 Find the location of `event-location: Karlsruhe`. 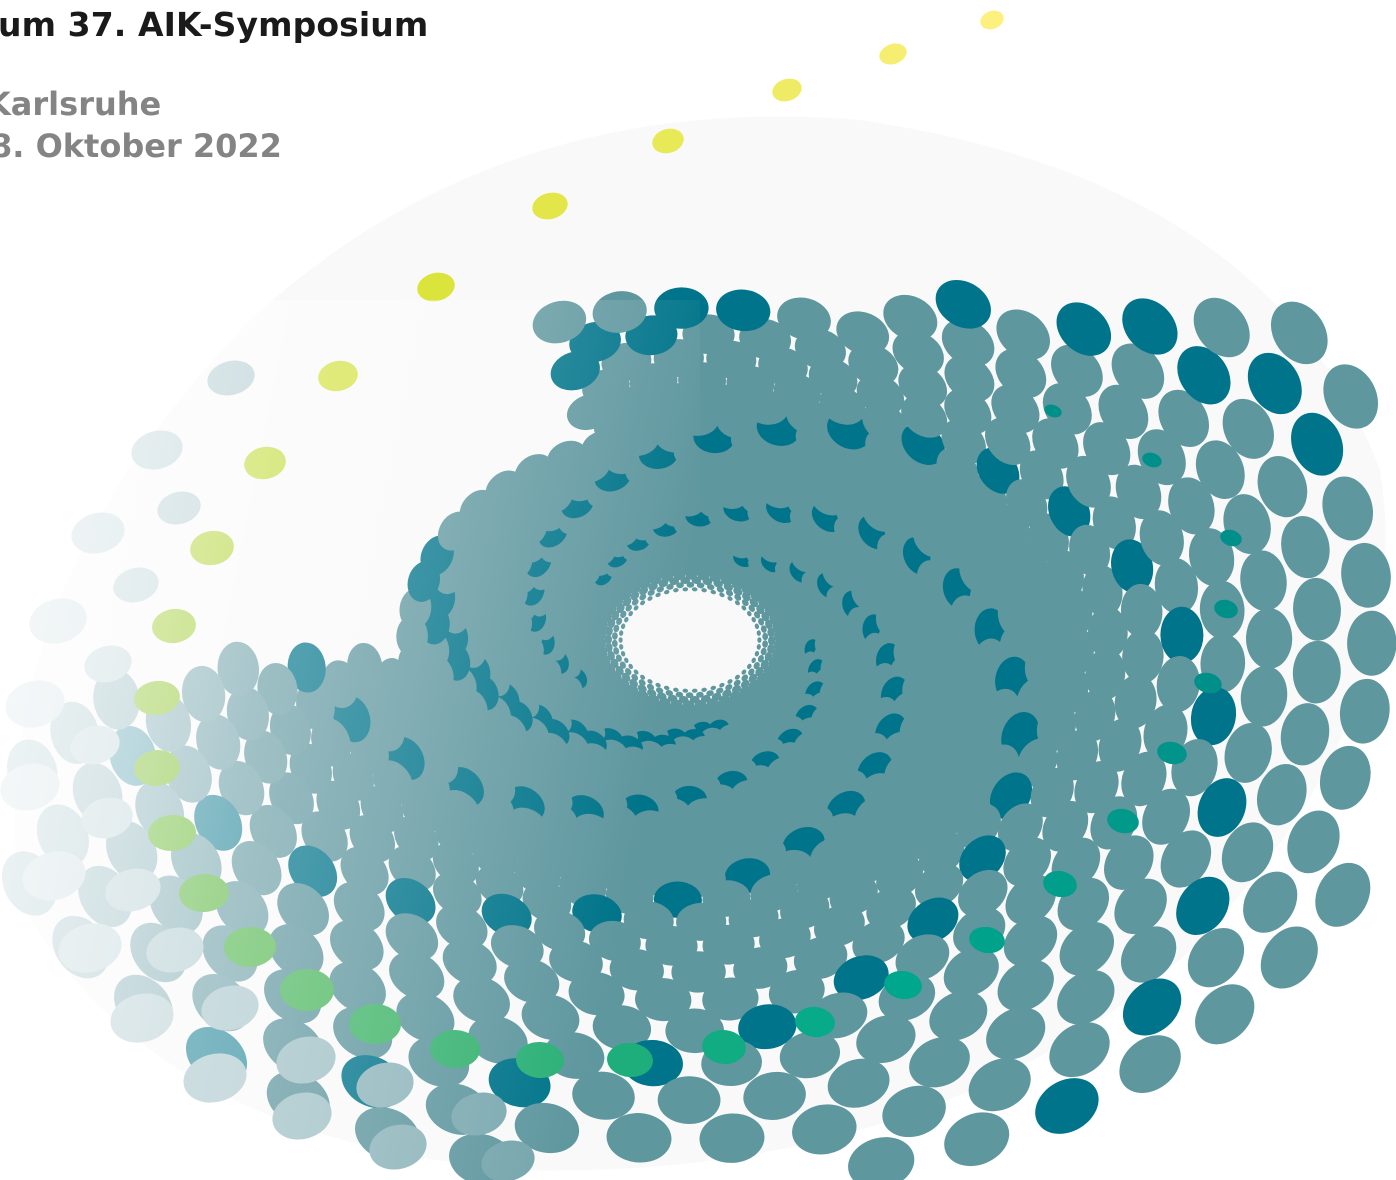

event-location: Karlsruhe is located at coordinates (81, 104).